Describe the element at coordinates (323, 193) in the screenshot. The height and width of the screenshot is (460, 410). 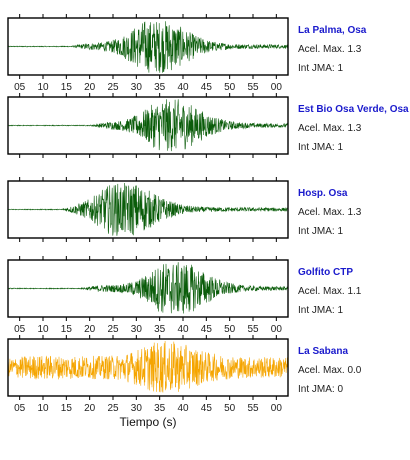
I see `station-name: Hosp. Osa` at that location.